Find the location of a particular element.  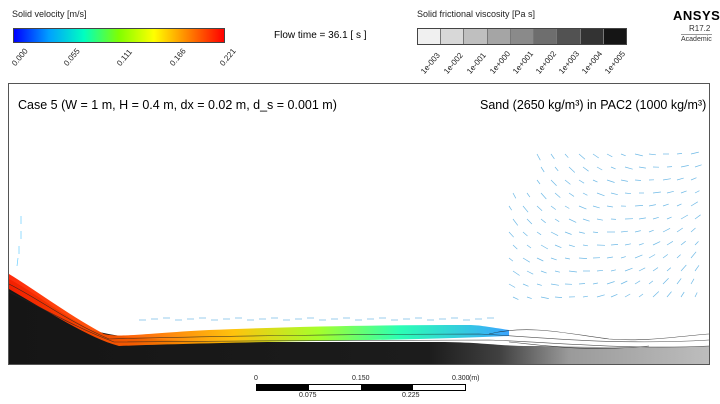

scale-bar is located at coordinates (361, 387).